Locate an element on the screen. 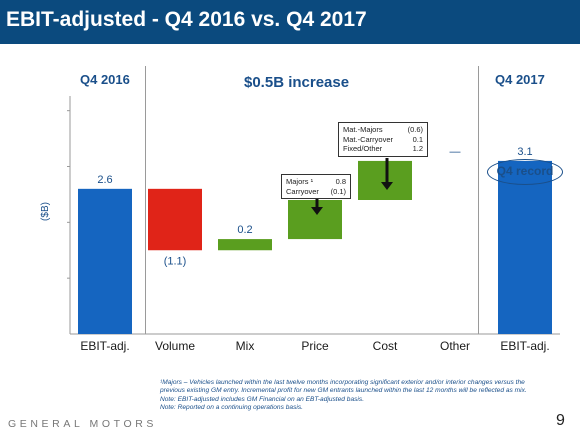 The width and height of the screenshot is (580, 444). callout-value: 0.1 is located at coordinates (417, 139).